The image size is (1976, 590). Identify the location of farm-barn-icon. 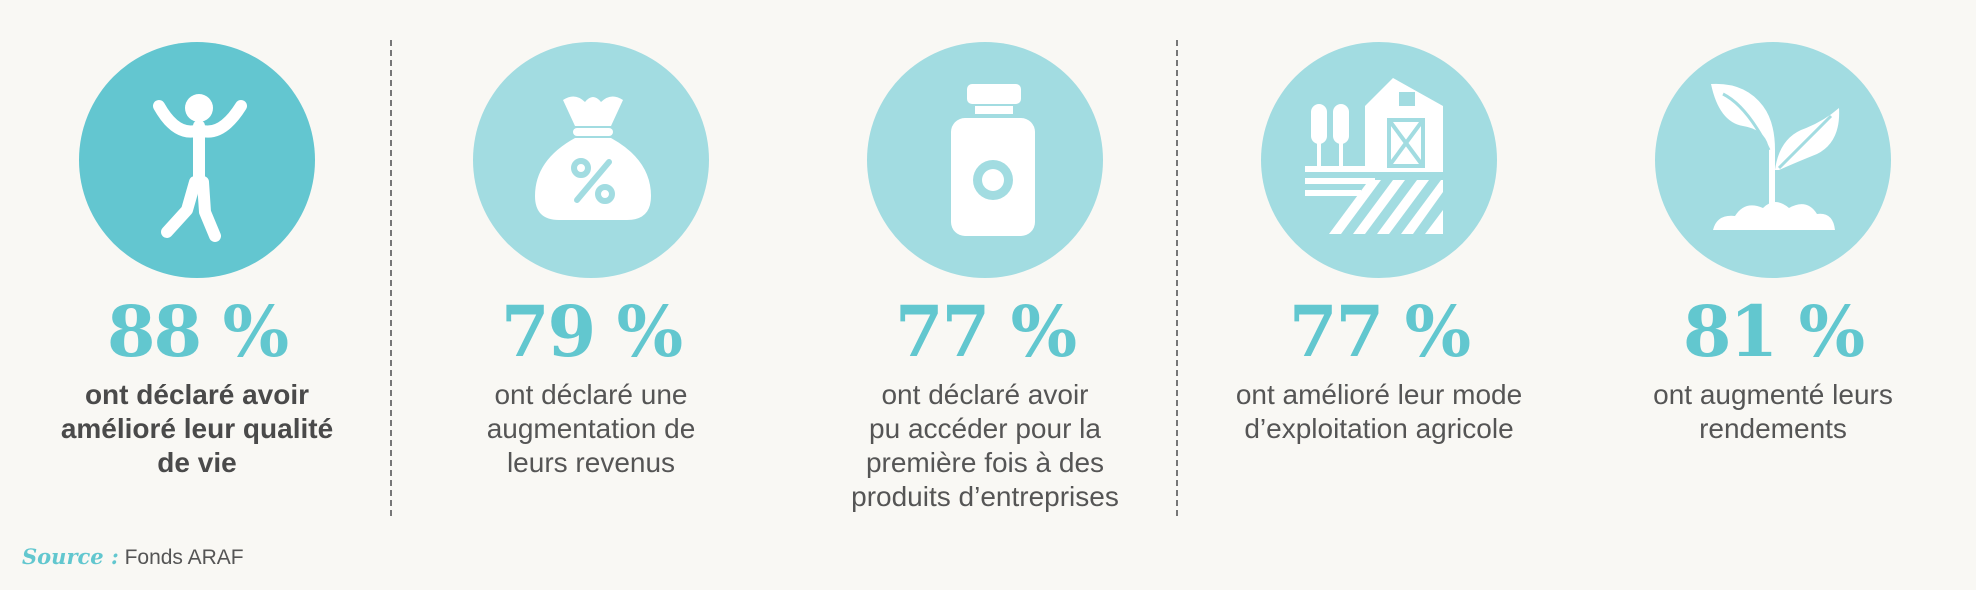
(1374, 156).